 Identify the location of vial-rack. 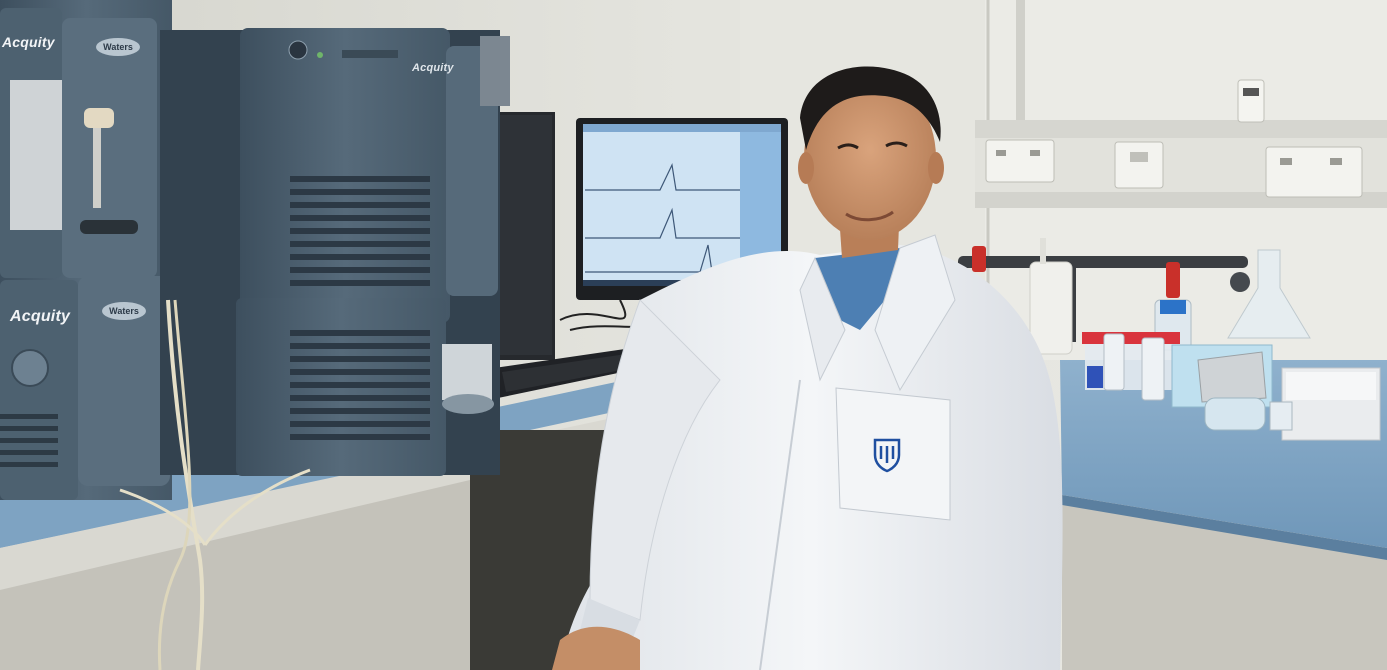
(1131, 366).